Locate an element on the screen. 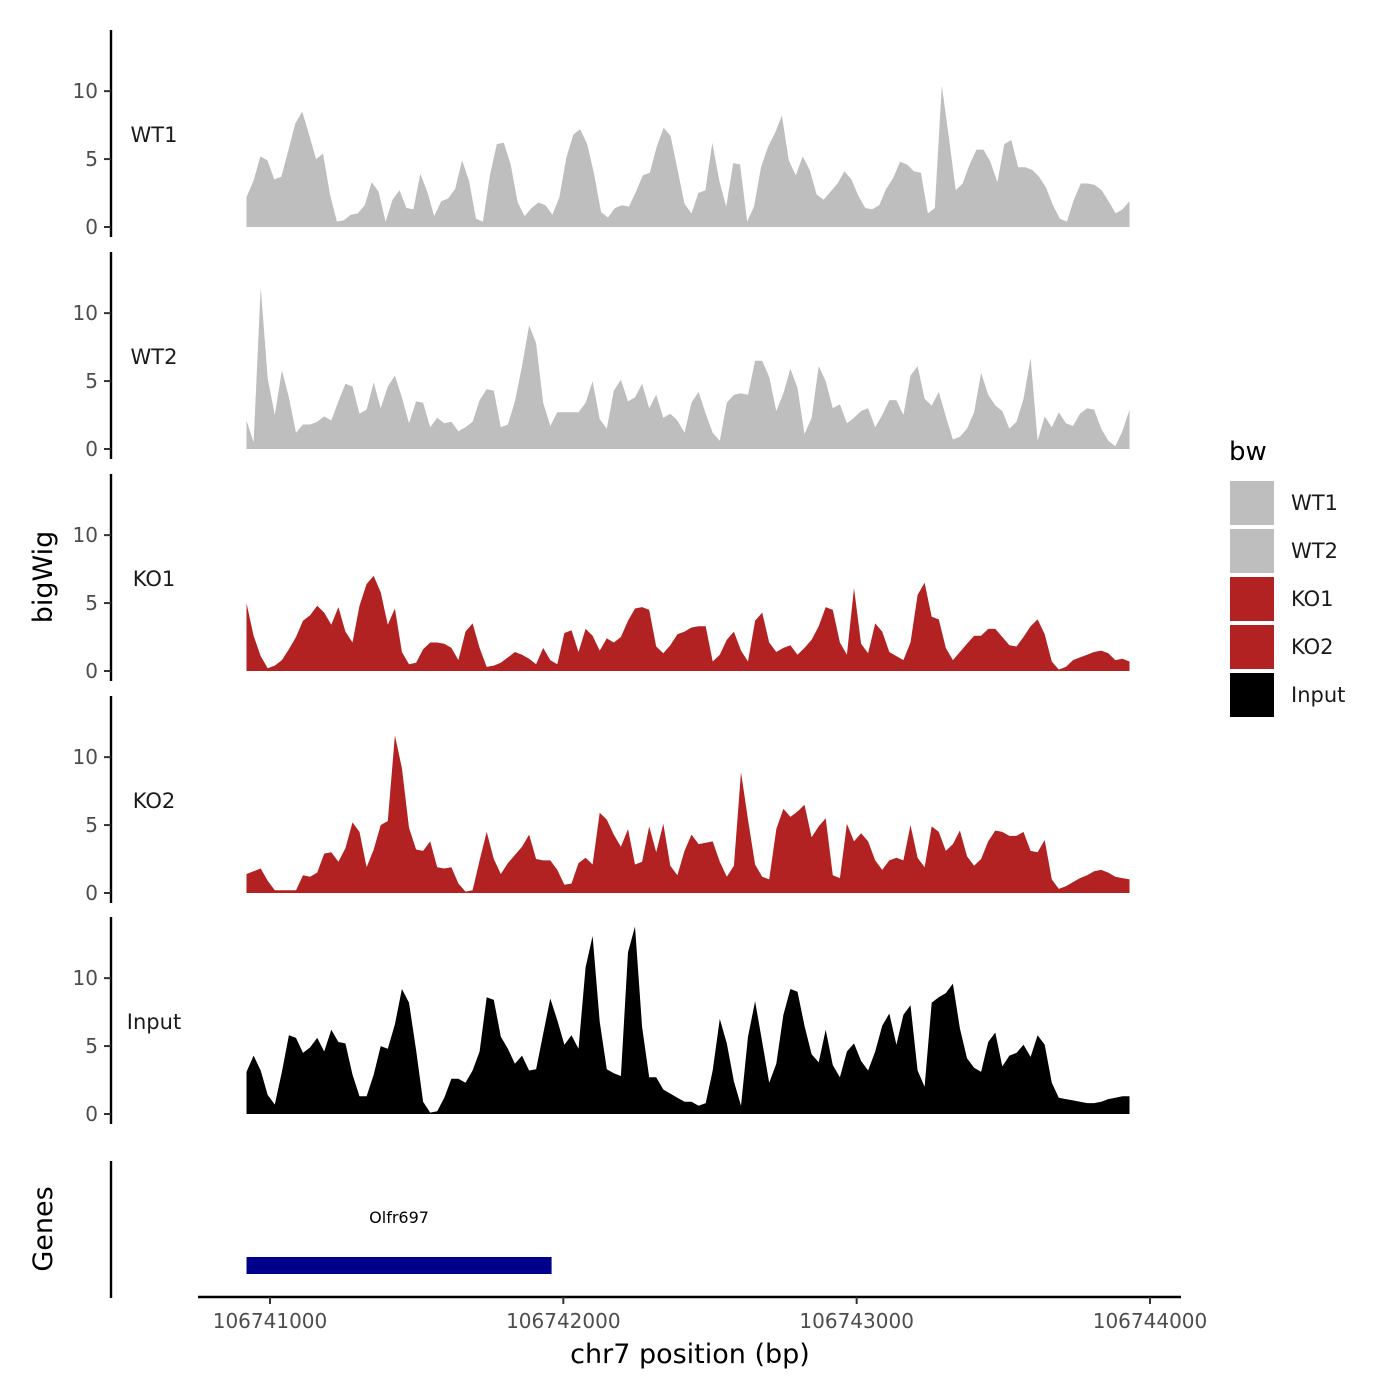 The width and height of the screenshot is (1400, 1400). coverage-area-input is located at coordinates (688, 1020).